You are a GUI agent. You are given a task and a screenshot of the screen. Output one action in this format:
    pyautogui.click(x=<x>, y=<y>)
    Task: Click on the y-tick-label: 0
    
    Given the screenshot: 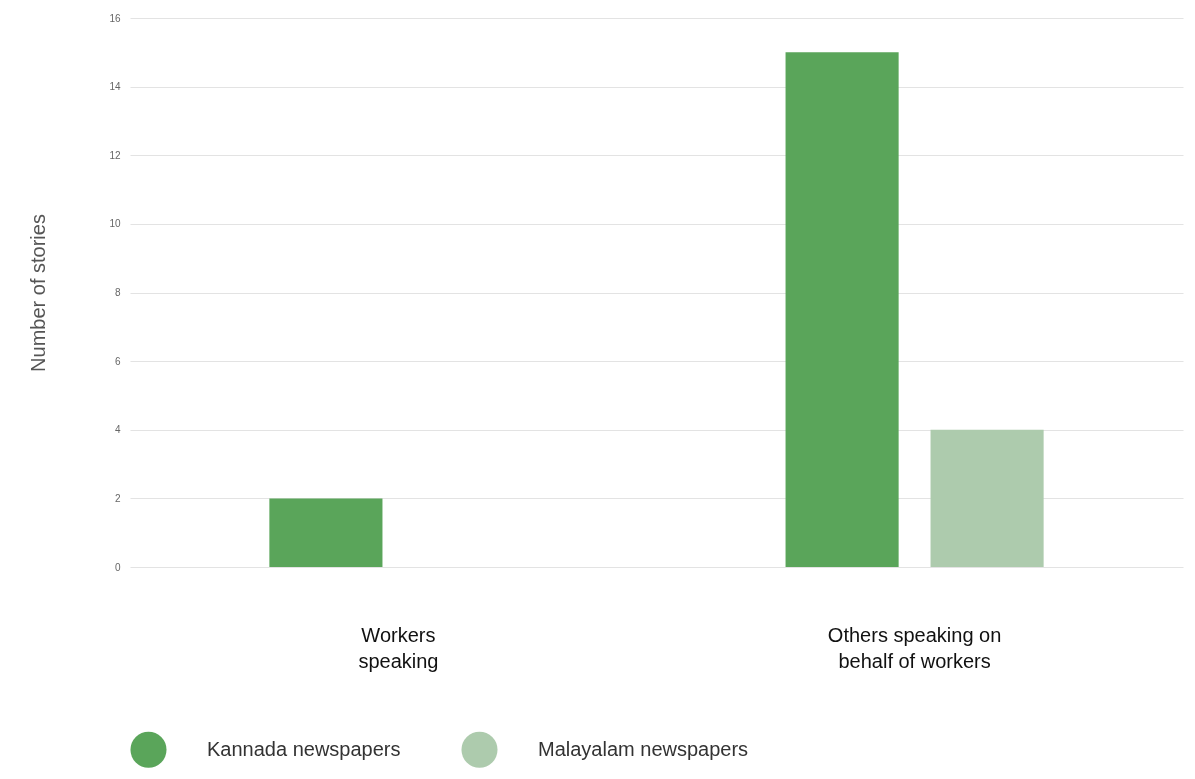 What is the action you would take?
    pyautogui.click(x=117, y=567)
    